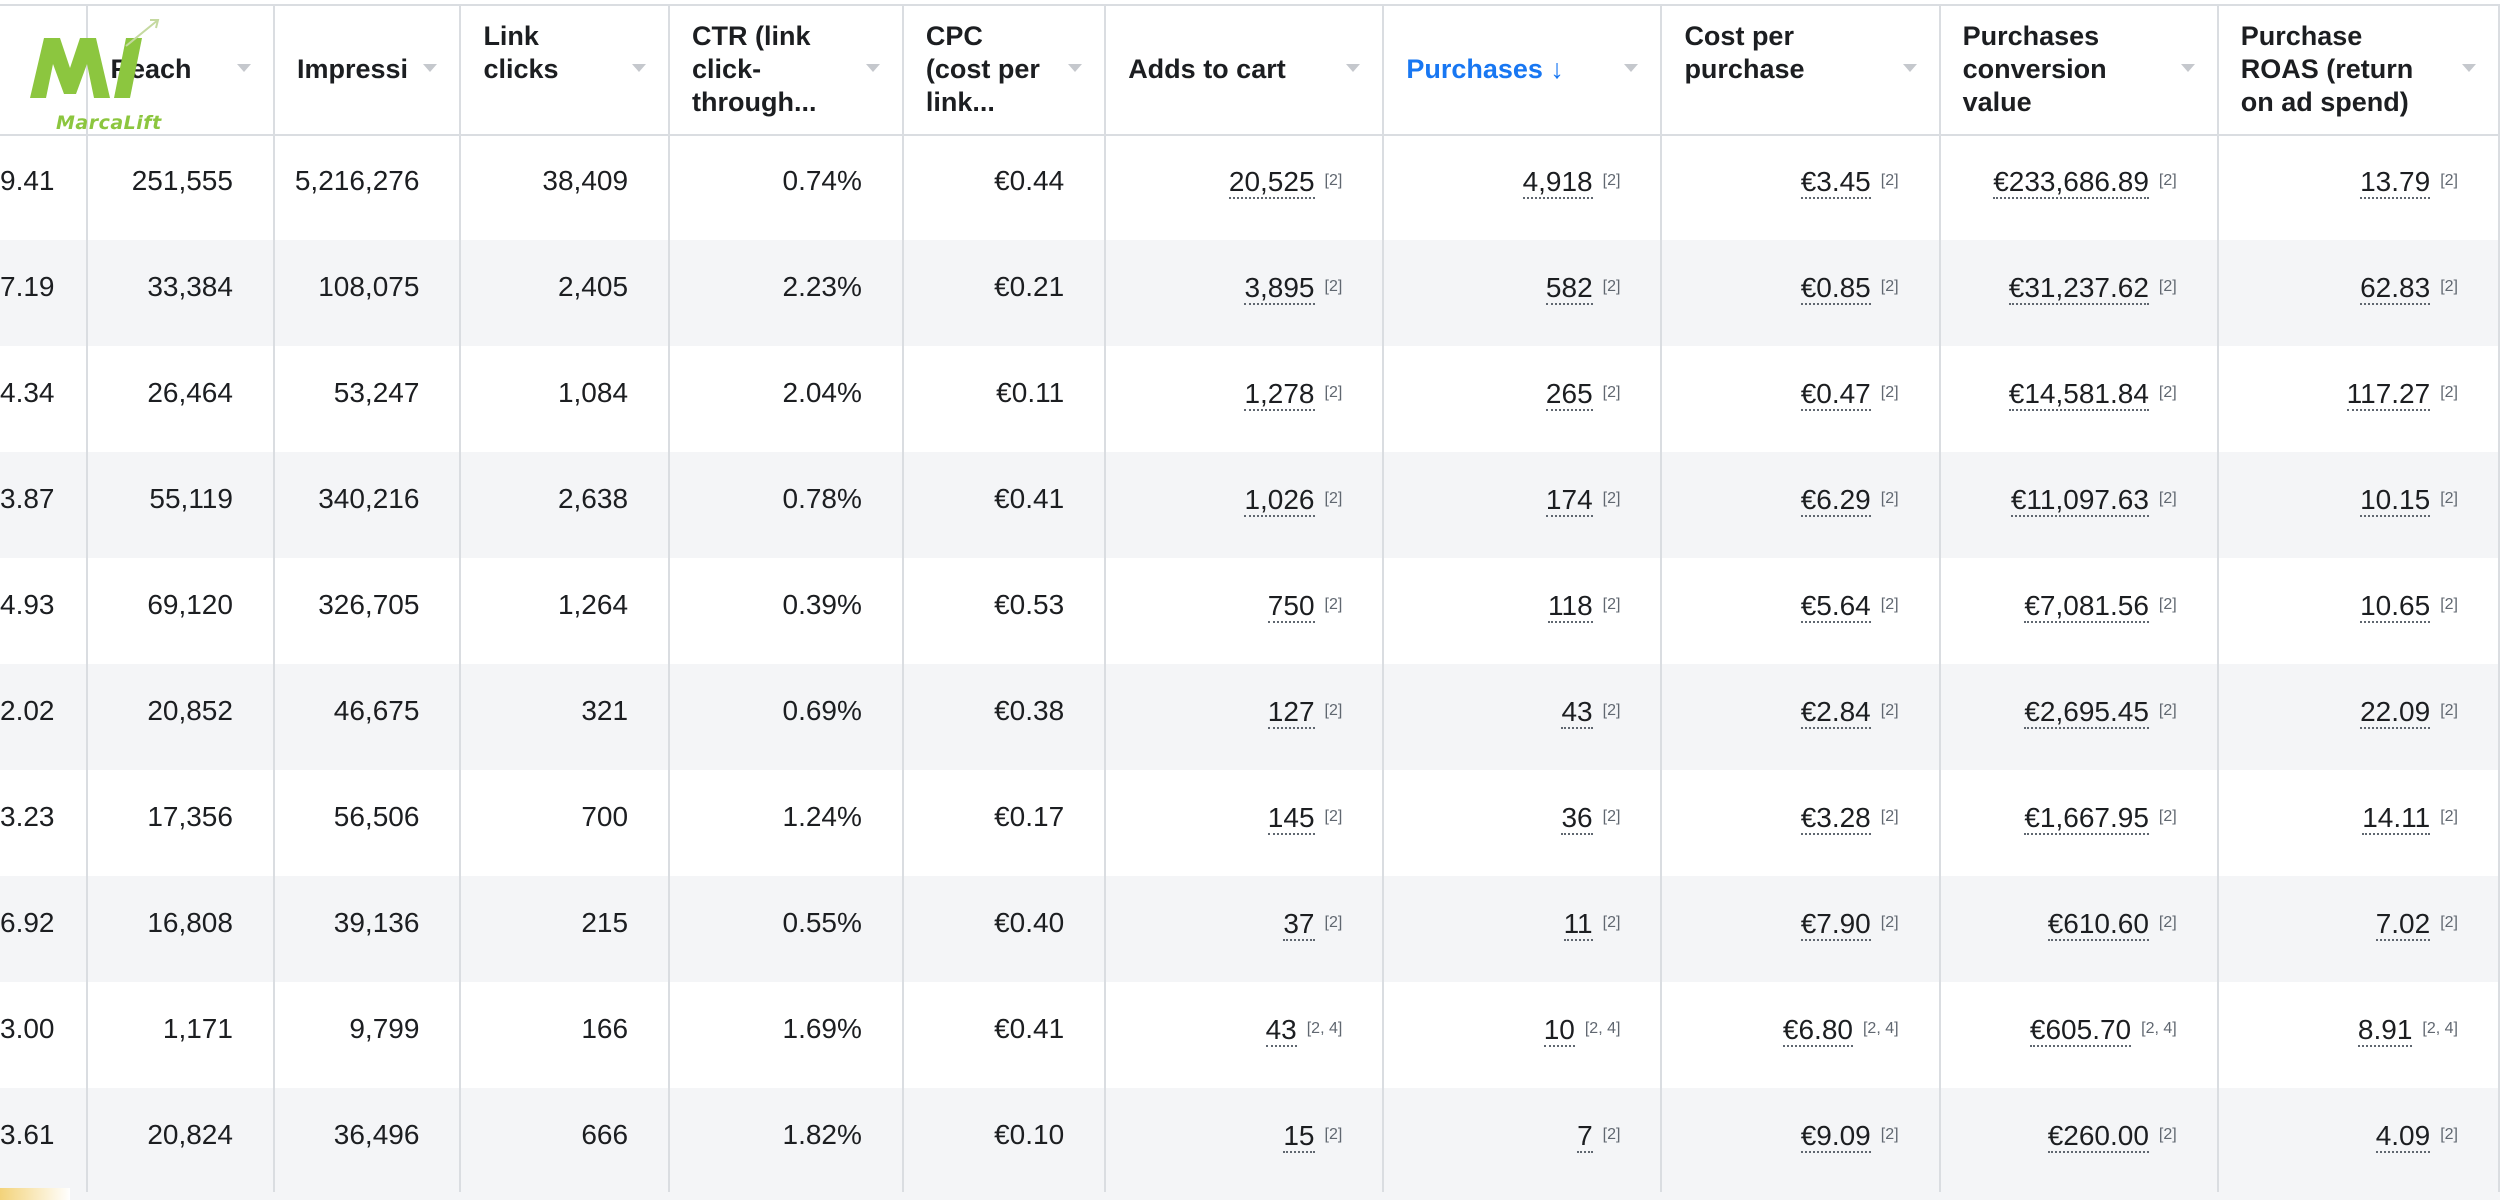  Describe the element at coordinates (1801, 823) in the screenshot. I see `cell-cost-per-purchase: €3.28 [2]` at that location.